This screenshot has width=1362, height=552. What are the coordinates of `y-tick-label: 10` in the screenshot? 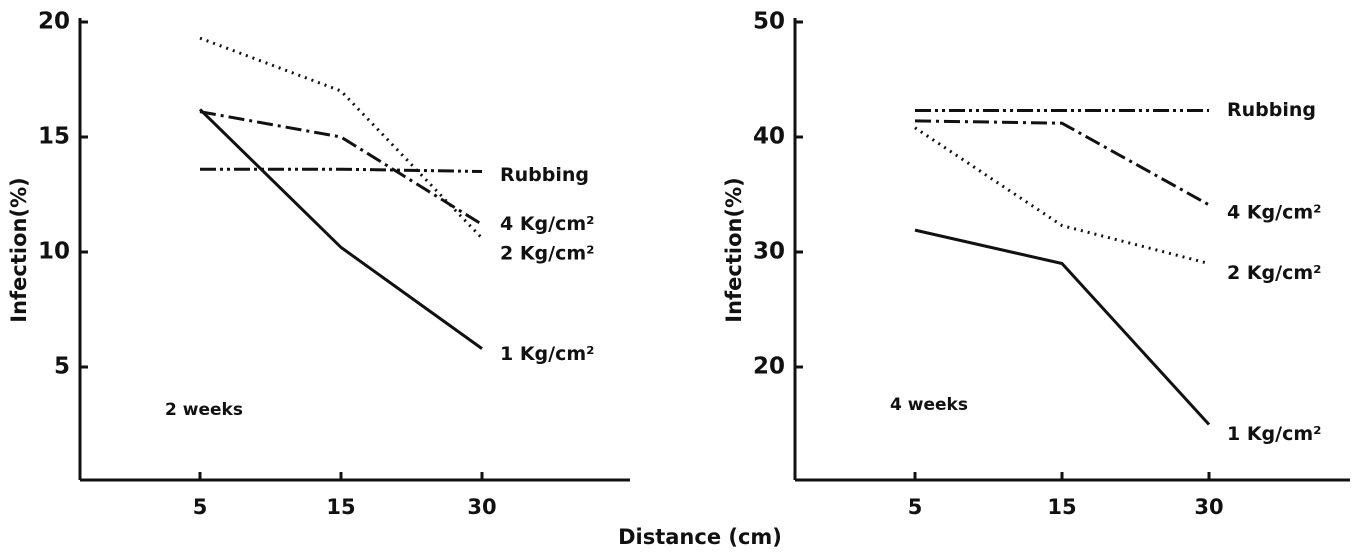 It's located at (54, 252).